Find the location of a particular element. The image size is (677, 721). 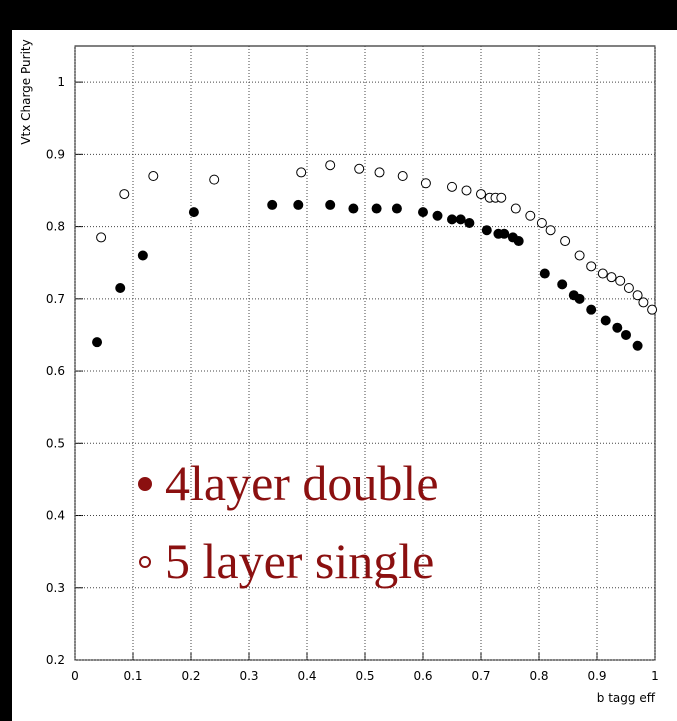

y-tick-label: 0.2 is located at coordinates (55, 660).